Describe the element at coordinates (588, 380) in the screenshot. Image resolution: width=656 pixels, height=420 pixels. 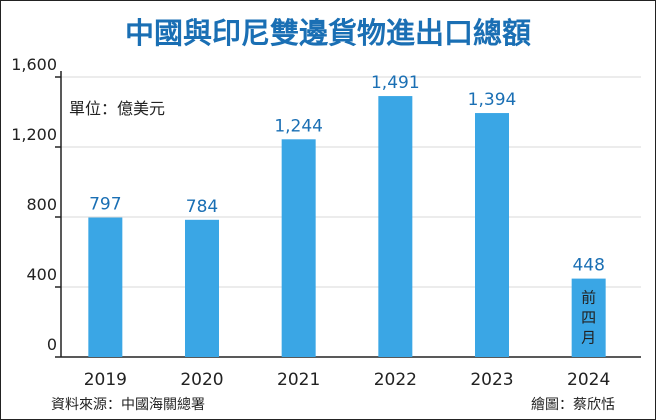
I see `x-tick-label: 2024` at that location.